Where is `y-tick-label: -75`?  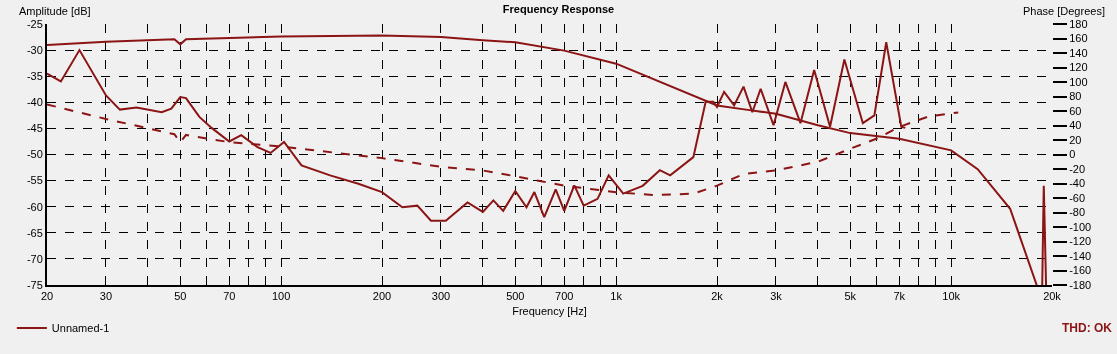 y-tick-label: -75 is located at coordinates (34, 284).